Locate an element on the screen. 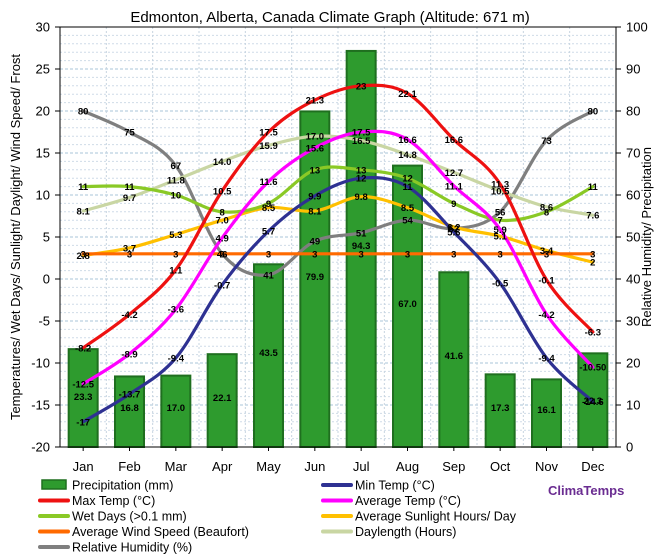 The width and height of the screenshot is (661, 558). x-axis-ticks: Jan Feb Mar Apr May Jun Jul Aug Sep Oct Nov Dec is located at coordinates (339, 460).